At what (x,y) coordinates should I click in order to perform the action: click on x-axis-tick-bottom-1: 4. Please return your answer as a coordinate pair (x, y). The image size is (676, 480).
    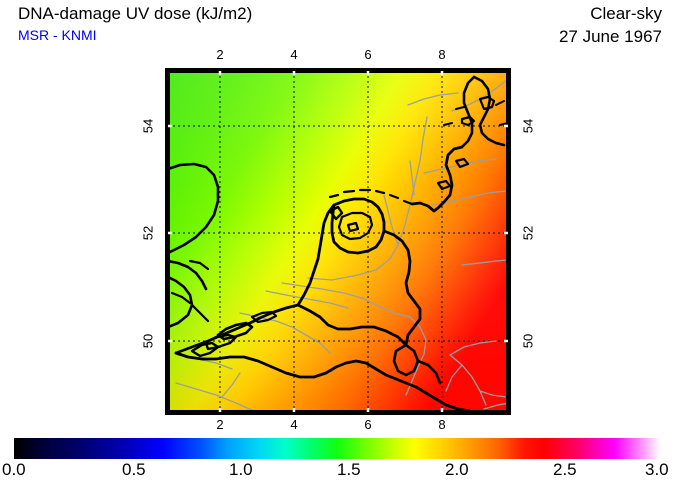
    Looking at the image, I should click on (294, 424).